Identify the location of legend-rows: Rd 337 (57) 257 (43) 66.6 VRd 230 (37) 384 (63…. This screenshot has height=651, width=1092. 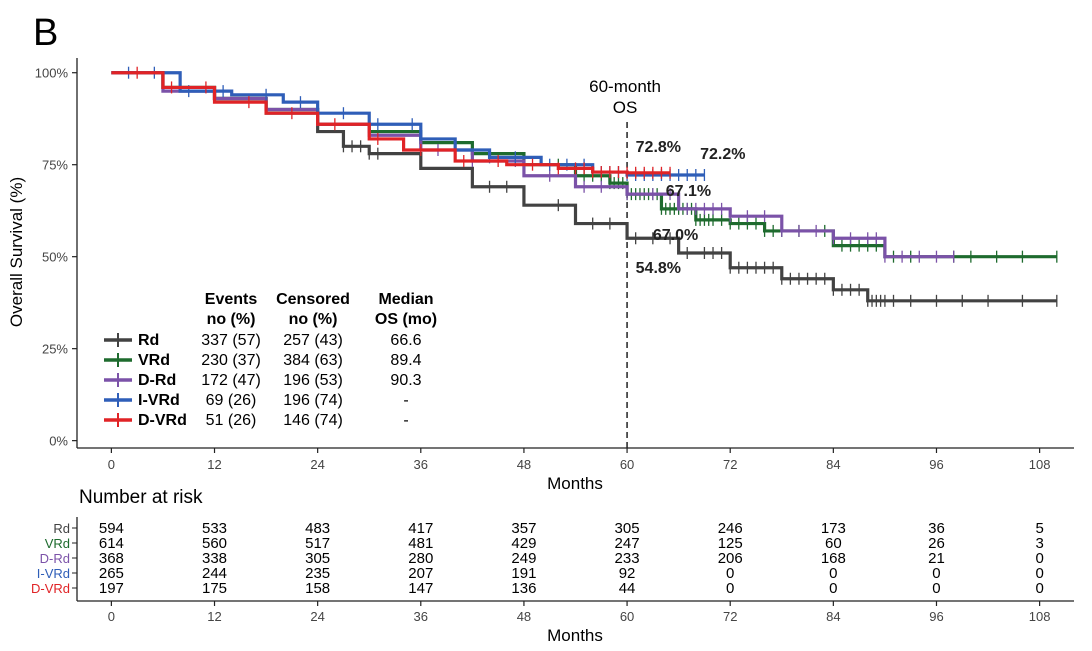
(263, 380).